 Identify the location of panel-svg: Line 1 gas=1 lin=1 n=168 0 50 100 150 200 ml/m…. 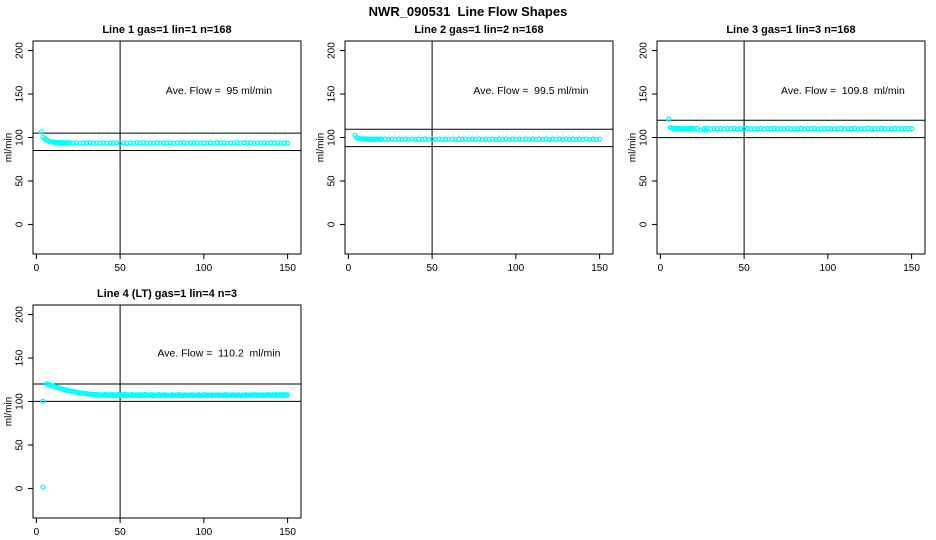
(153, 149).